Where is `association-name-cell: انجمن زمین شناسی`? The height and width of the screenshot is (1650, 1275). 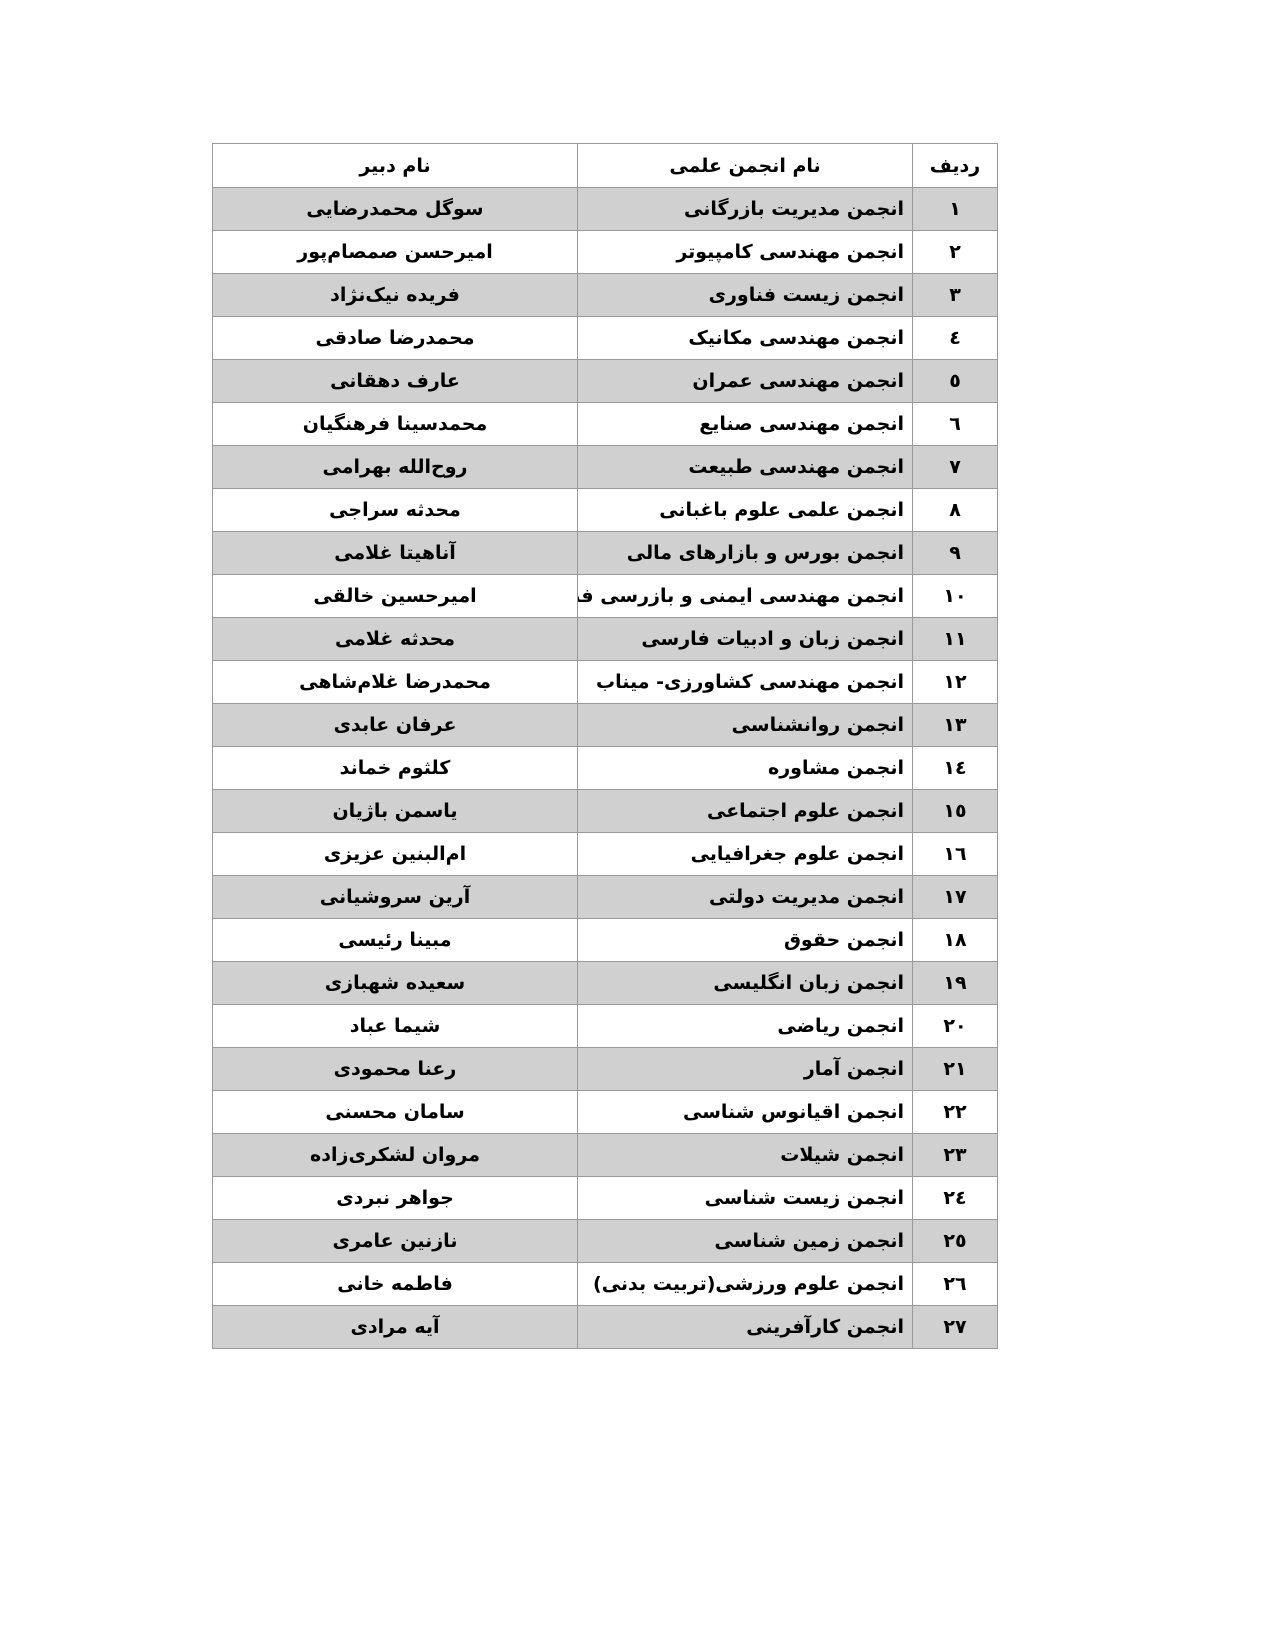 association-name-cell: انجمن زمین شناسی is located at coordinates (745, 1241).